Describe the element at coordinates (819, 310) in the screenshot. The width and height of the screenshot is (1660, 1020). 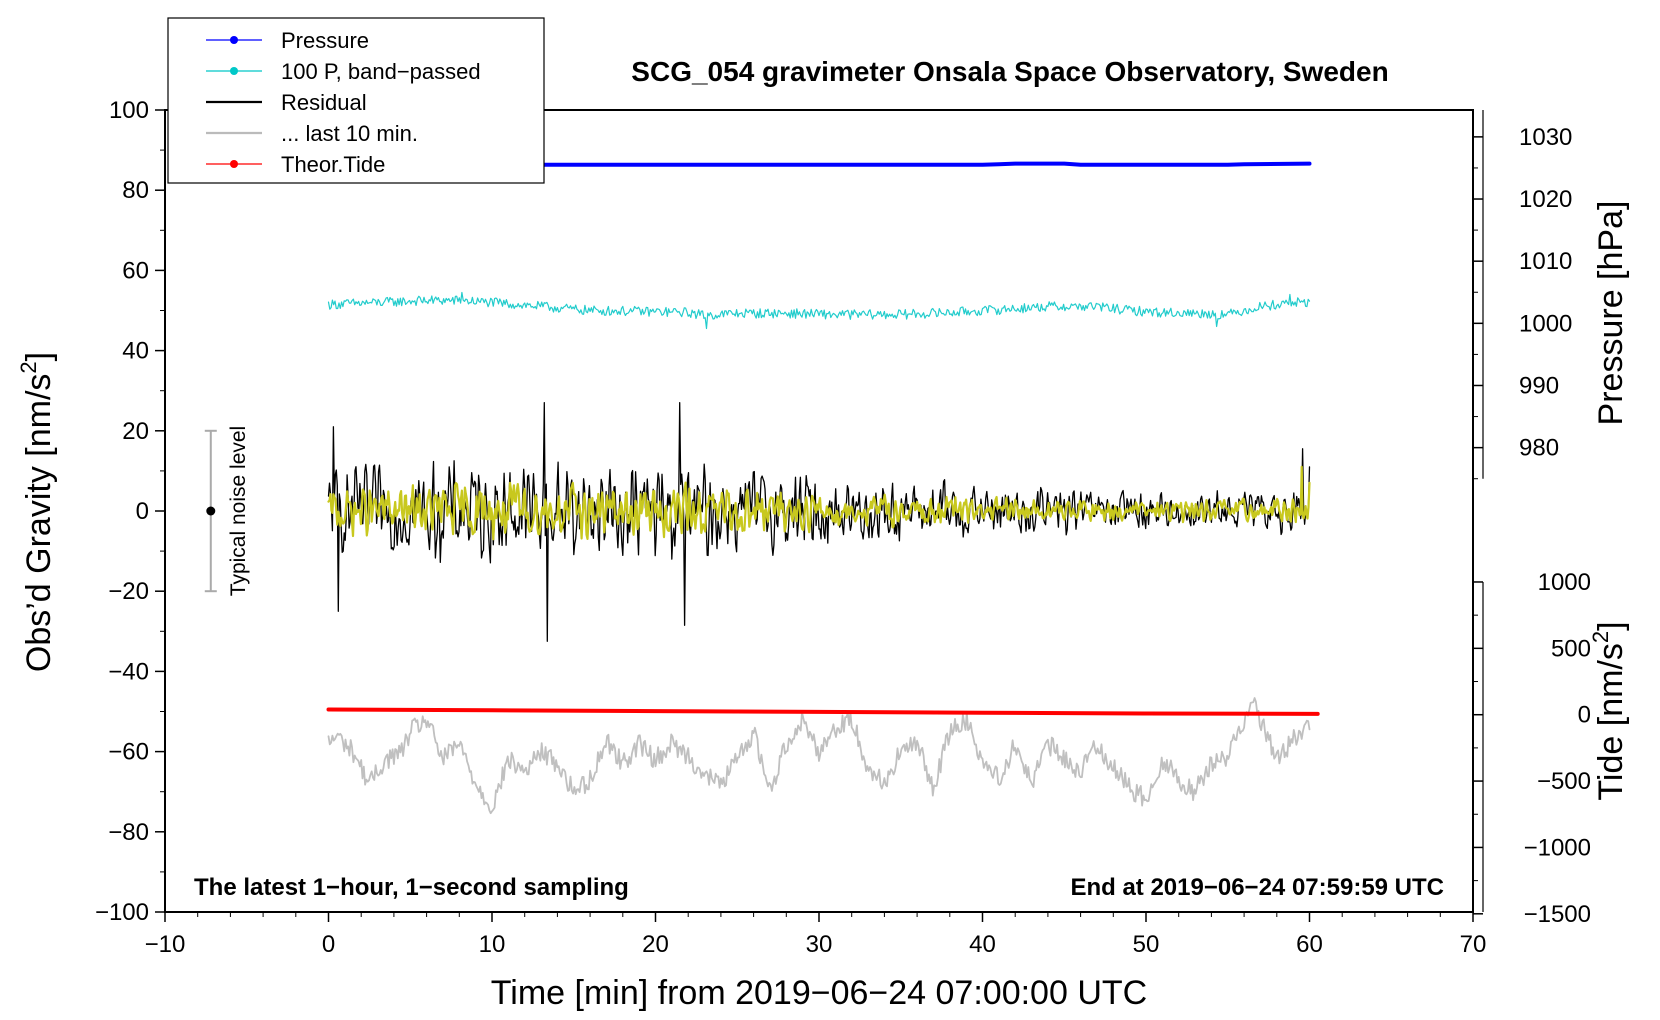
I see `series-100-p-band-passed` at that location.